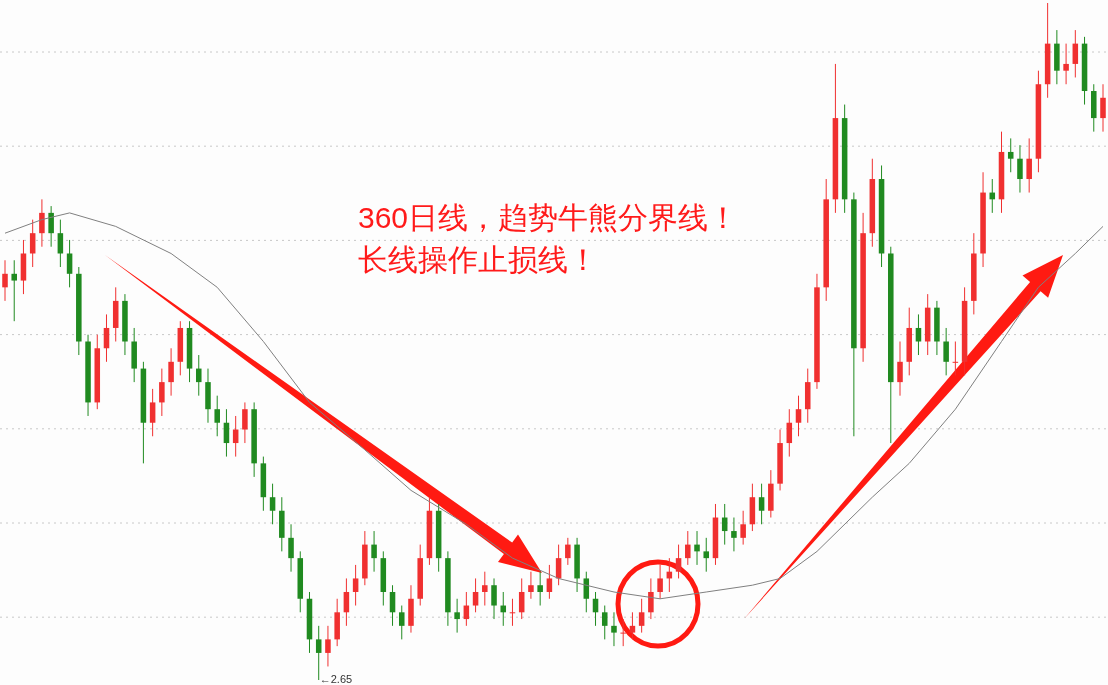 The image size is (1108, 685). I want to click on annotation: 360日线，趋势牛熊分界线！, so click(548, 217).